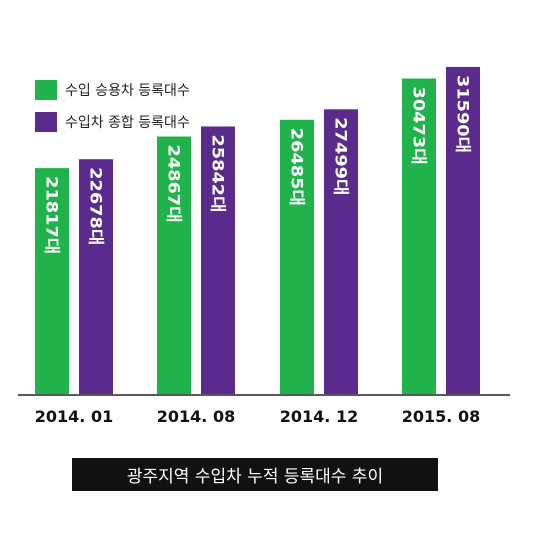 This screenshot has height=536, width=550. What do you see at coordinates (174, 184) in the screenshot?
I see `bar-value-label-commercial-1: 24867대` at bounding box center [174, 184].